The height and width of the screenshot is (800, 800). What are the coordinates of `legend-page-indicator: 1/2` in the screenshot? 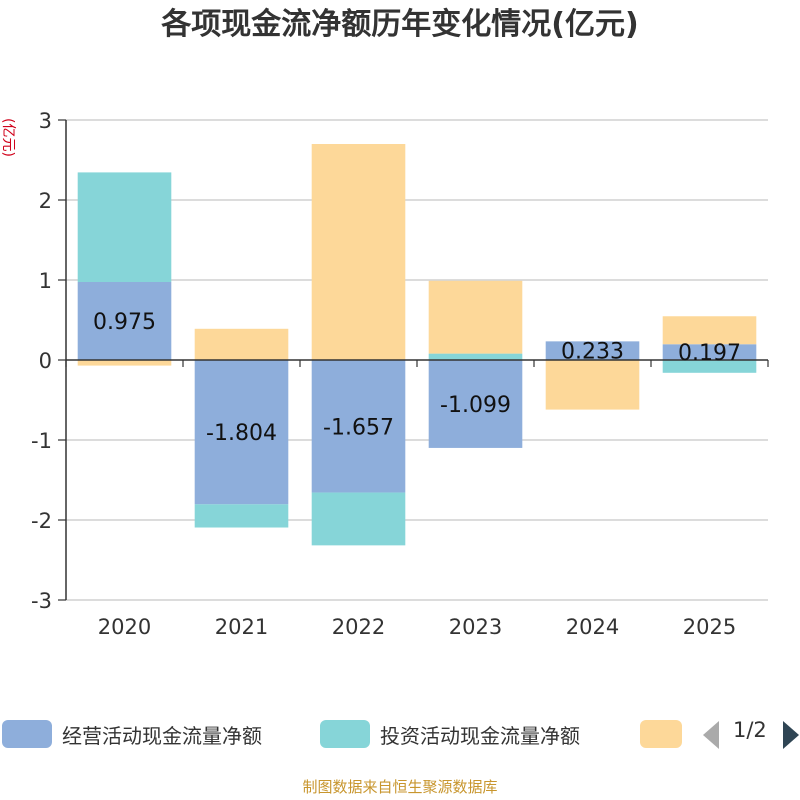 It's located at (750, 730).